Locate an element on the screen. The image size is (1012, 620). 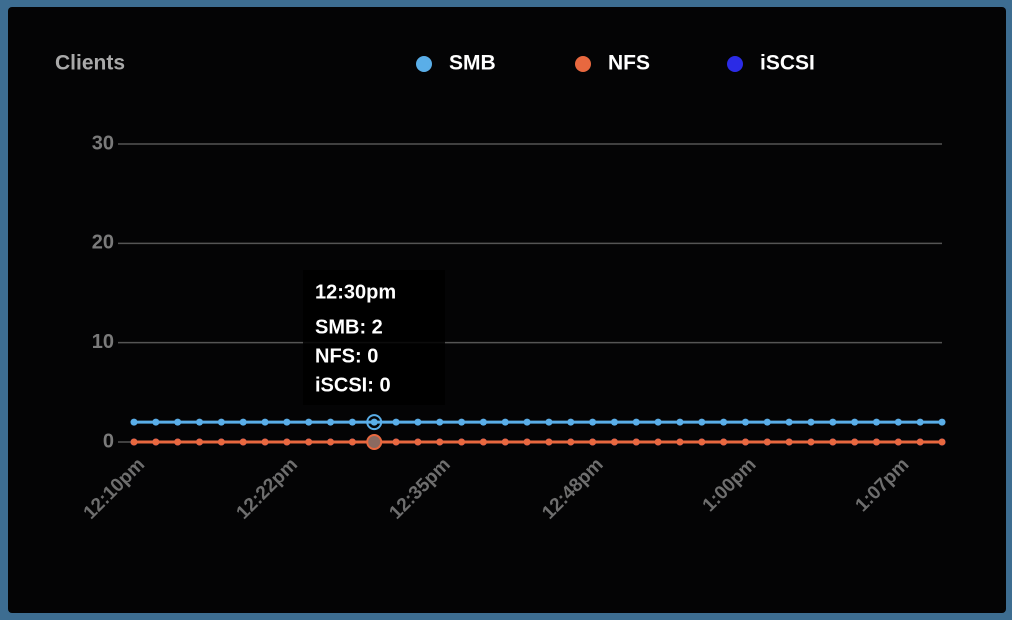
legend-label: SMB is located at coordinates (472, 63).